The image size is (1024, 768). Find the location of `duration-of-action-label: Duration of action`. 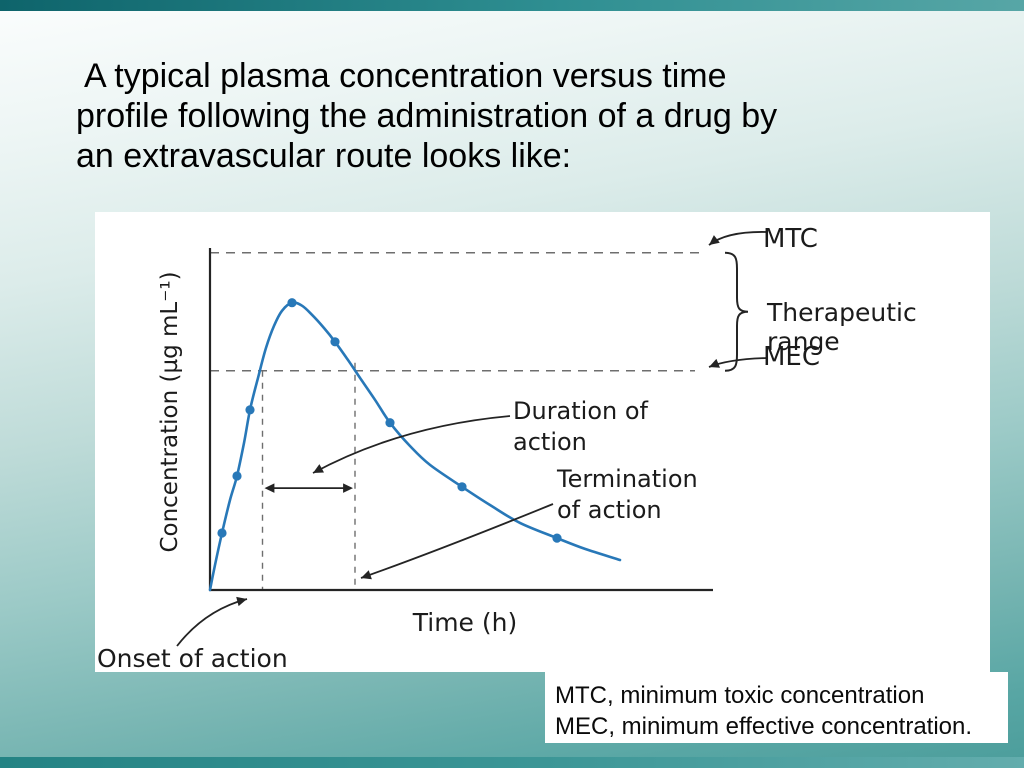

duration-of-action-label: Duration of action is located at coordinates (580, 426).